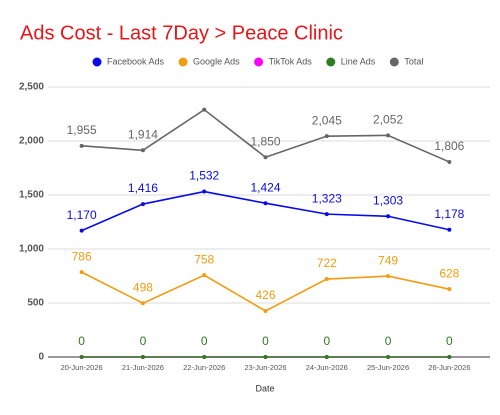 The height and width of the screenshot is (415, 500). What do you see at coordinates (327, 120) in the screenshot?
I see `data-label: 2,045` at bounding box center [327, 120].